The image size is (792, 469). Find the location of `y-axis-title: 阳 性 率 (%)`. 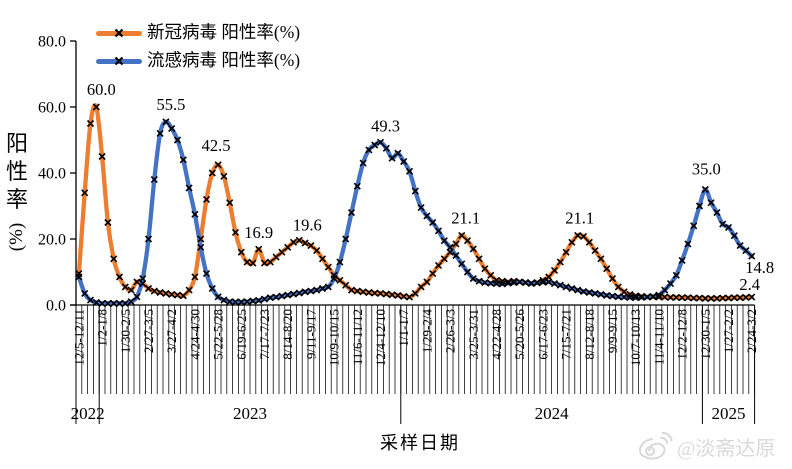

y-axis-title: 阳 性 率 (%) is located at coordinates (17, 190).